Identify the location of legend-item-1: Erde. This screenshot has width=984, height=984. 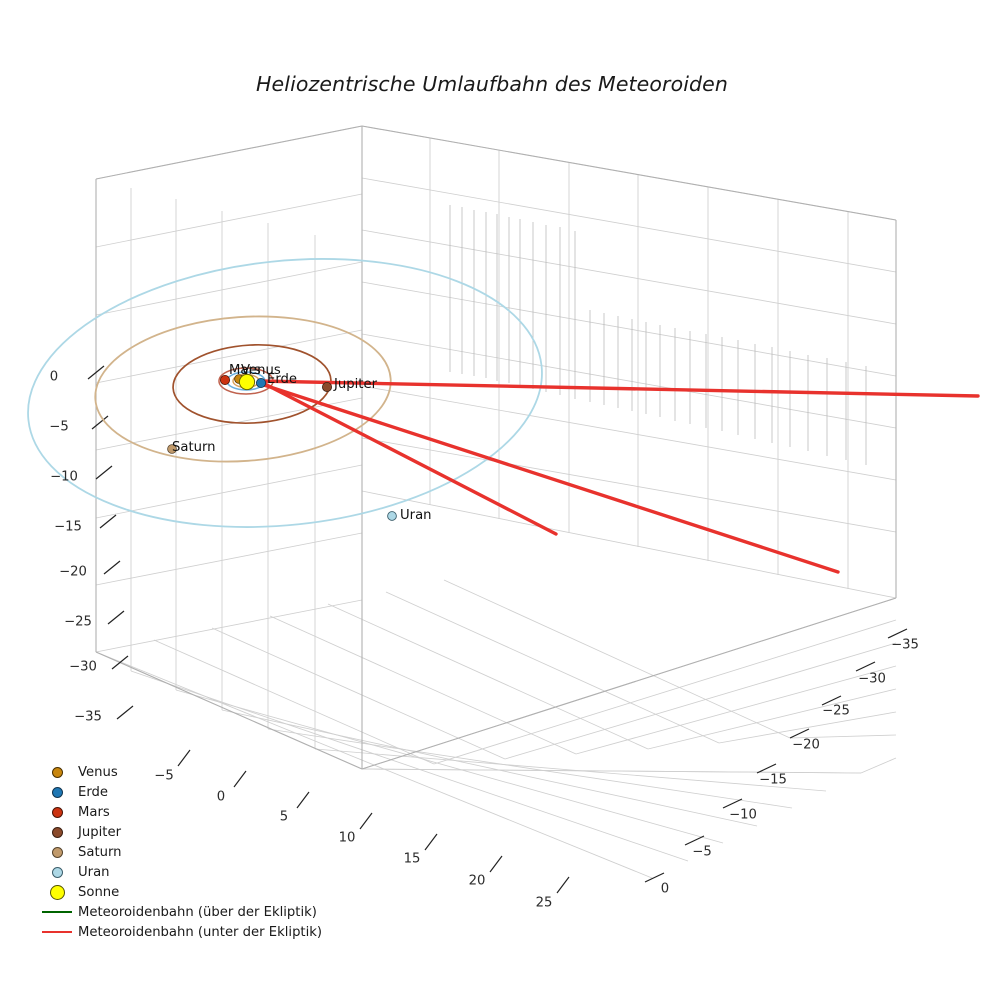
(186, 792).